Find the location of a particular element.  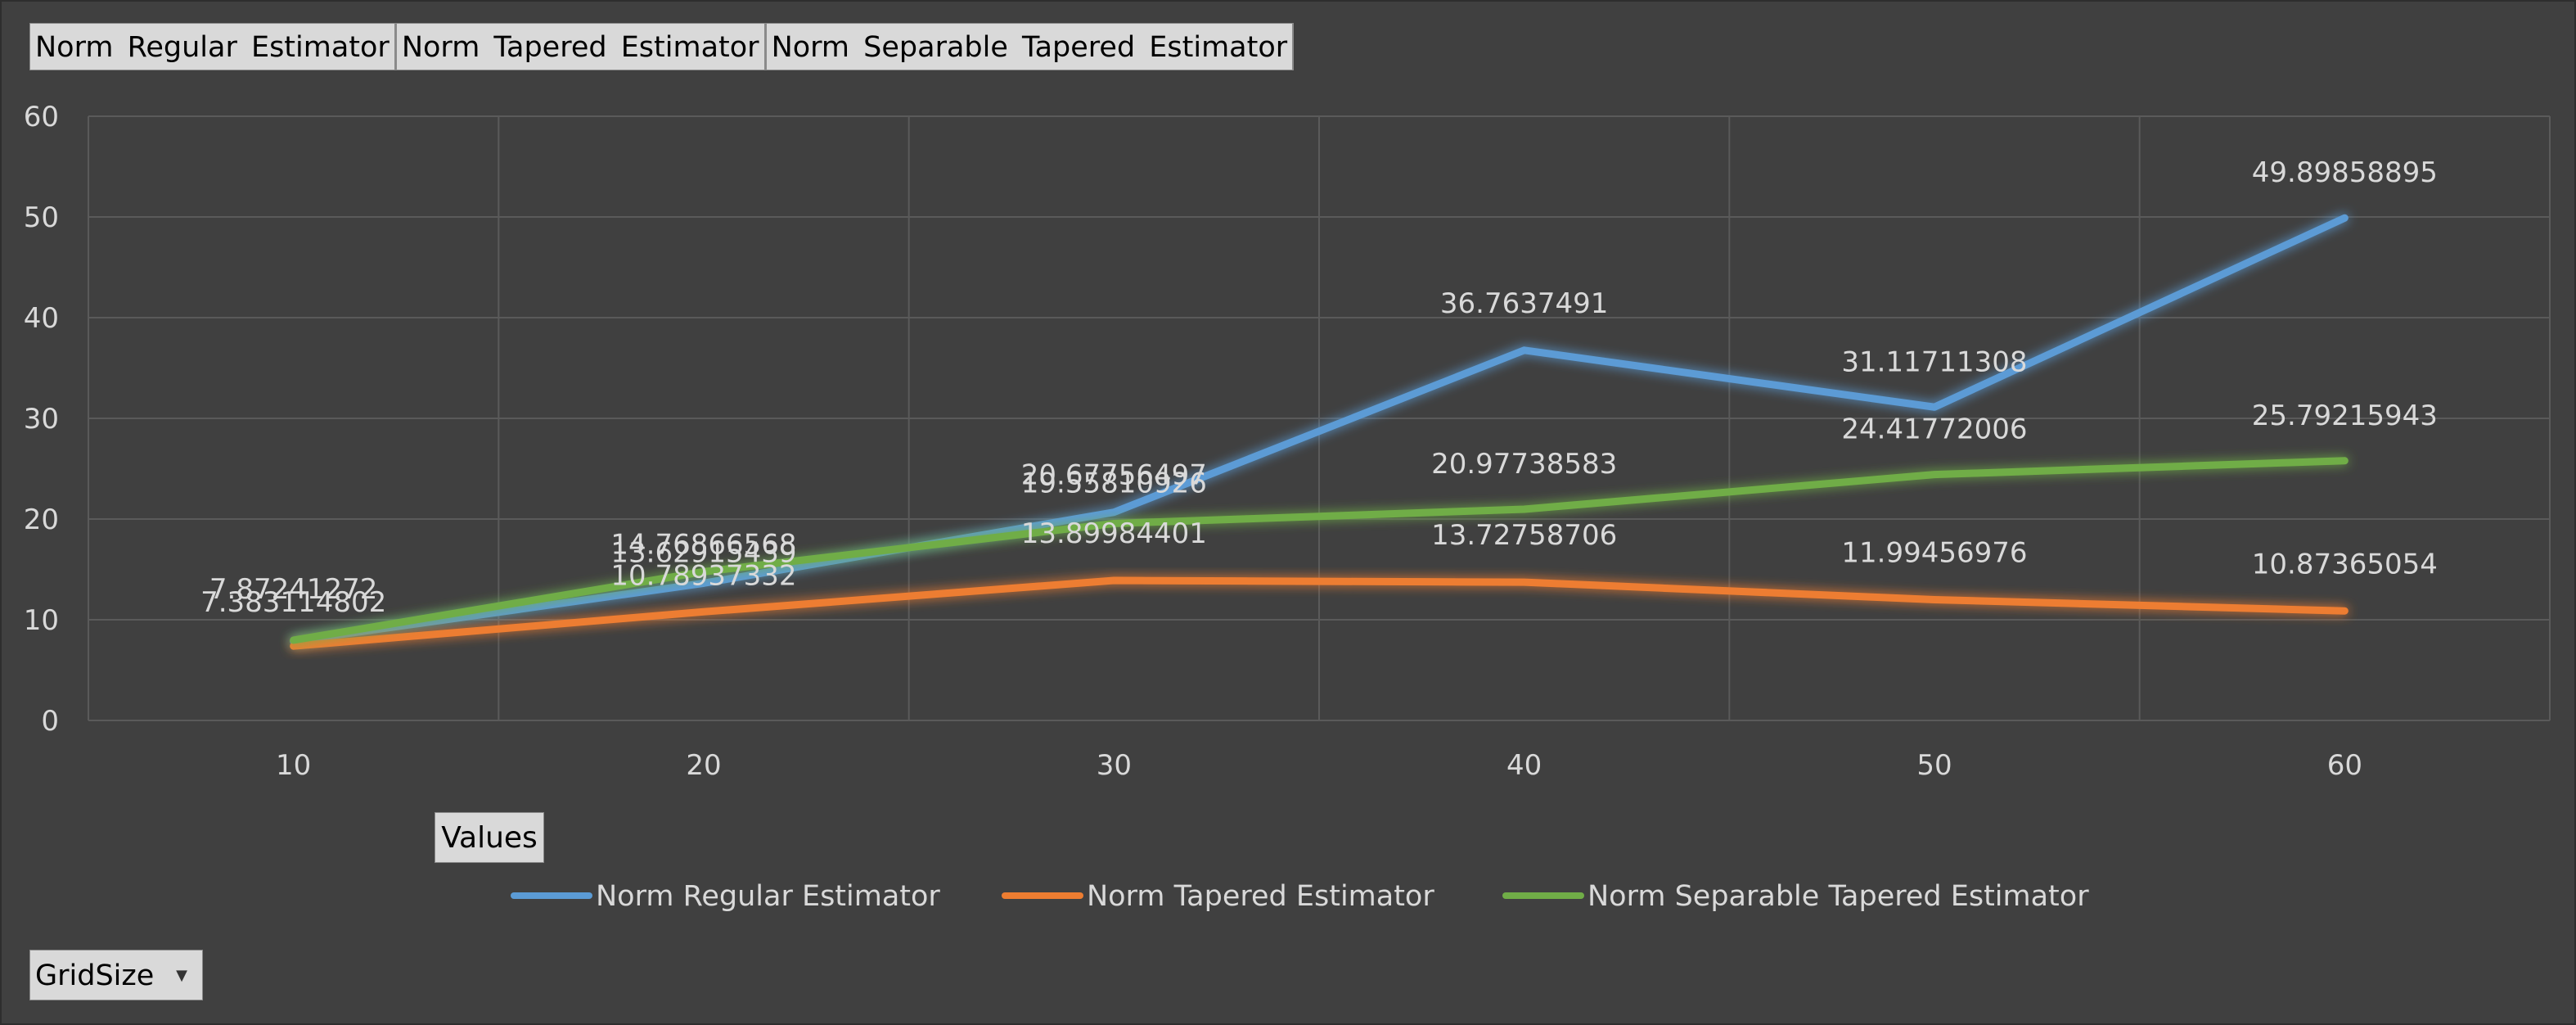

data-label-norm-regular-estimator: 7.87241272 is located at coordinates (293, 589).